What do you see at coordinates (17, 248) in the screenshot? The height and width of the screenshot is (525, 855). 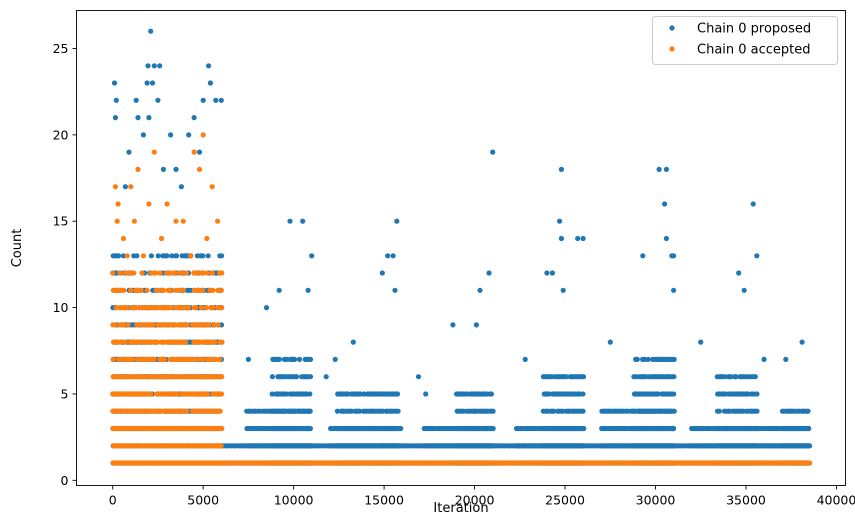 I see `y-axis-label: Count` at bounding box center [17, 248].